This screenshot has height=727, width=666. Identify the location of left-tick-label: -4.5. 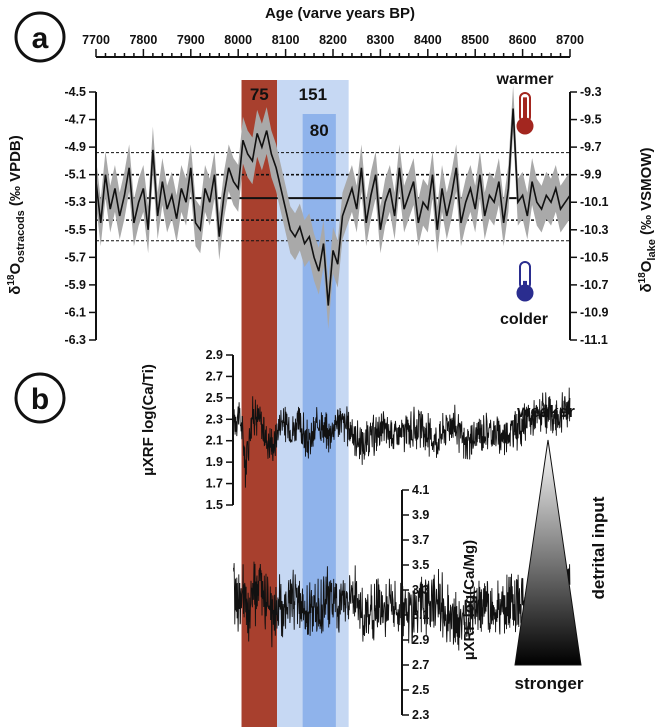
(75, 92).